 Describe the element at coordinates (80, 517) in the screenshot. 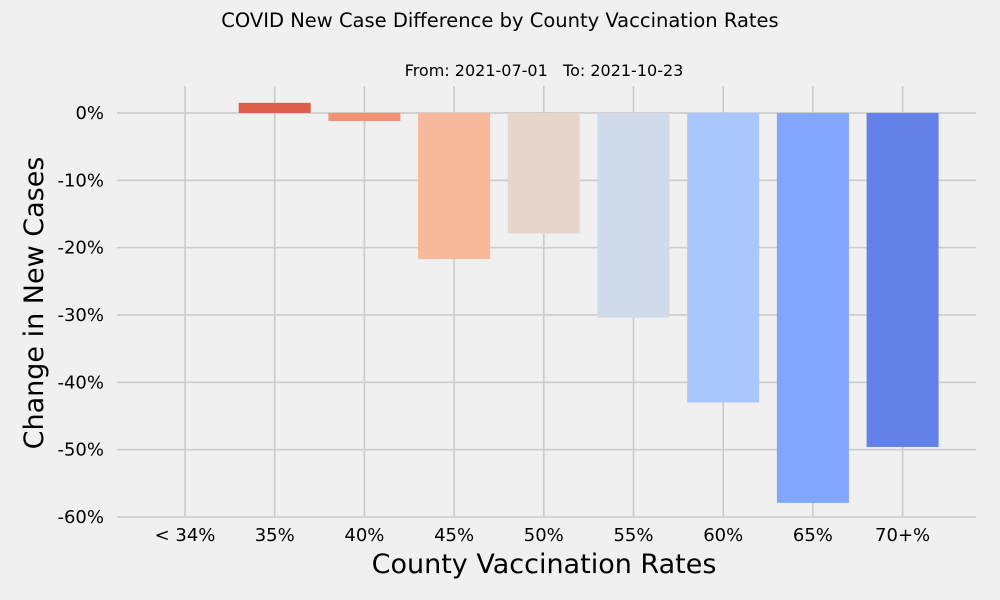

I see `y-tick-label: -60%` at that location.